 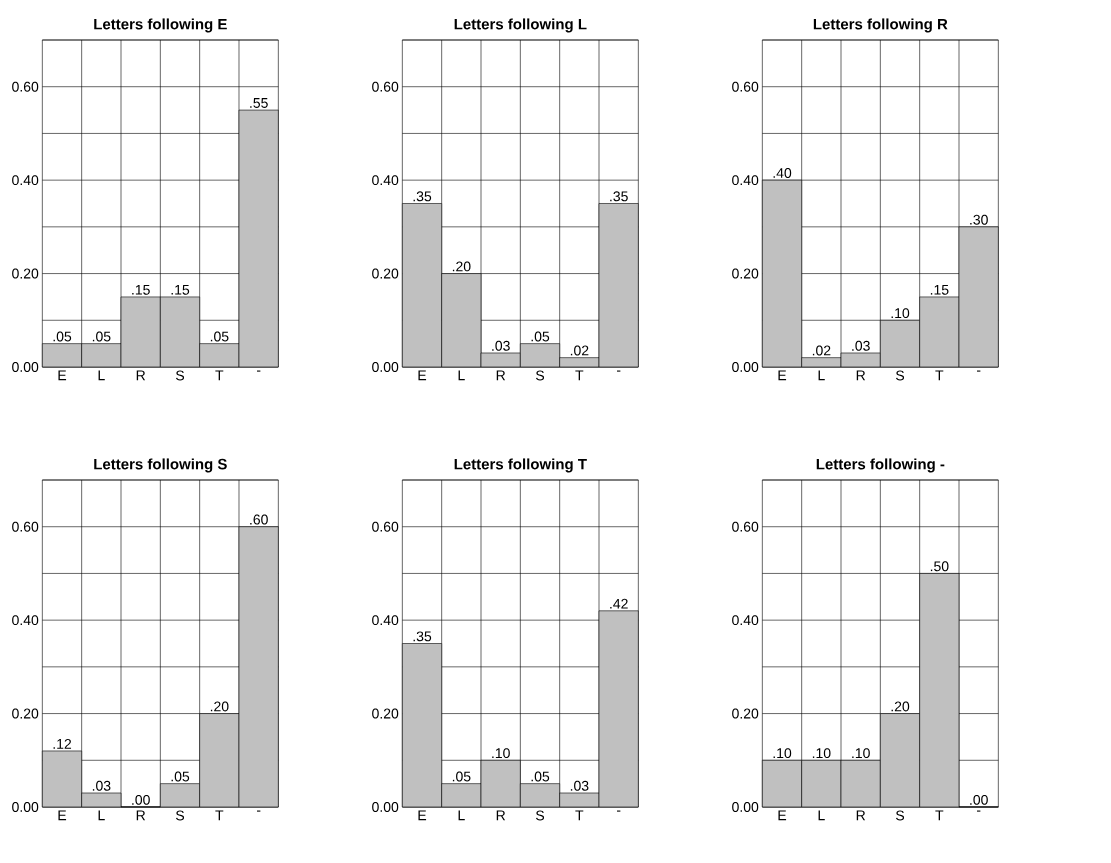 What do you see at coordinates (520, 25) in the screenshot?
I see `chart-title: Letters following L` at bounding box center [520, 25].